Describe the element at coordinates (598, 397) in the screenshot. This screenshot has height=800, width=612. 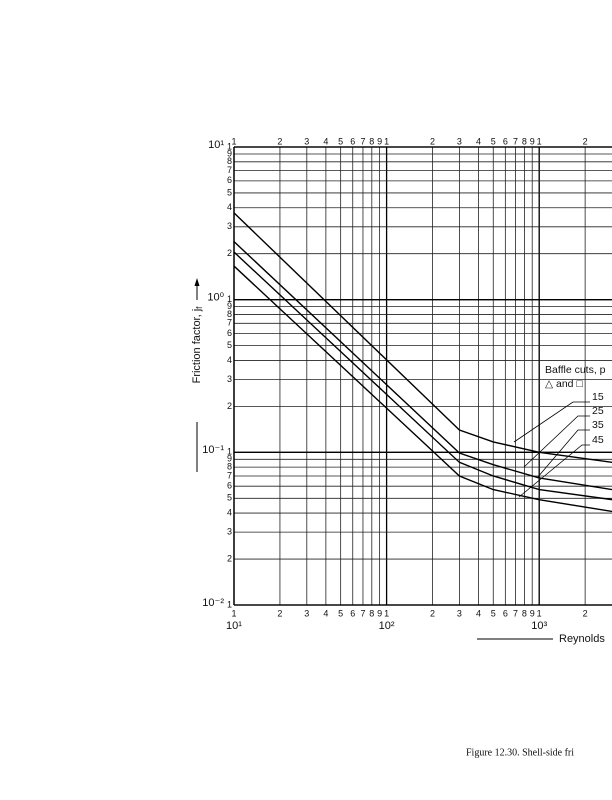
I see `legend-label: 15` at that location.